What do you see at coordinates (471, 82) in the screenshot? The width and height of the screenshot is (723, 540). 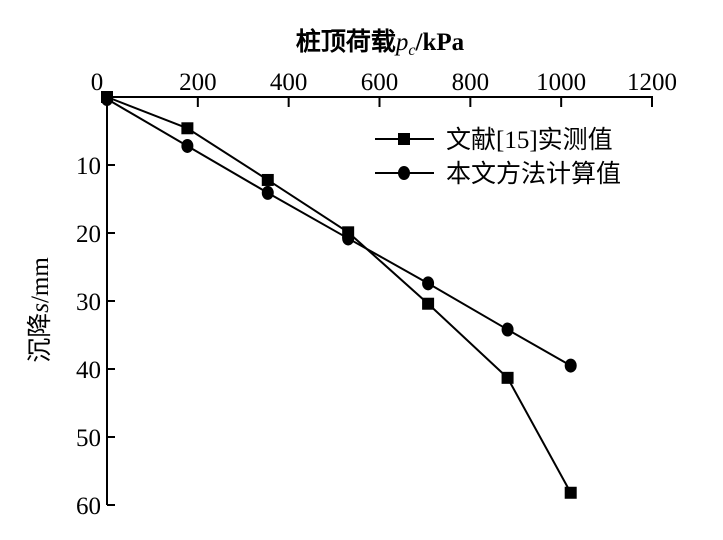 I see `x-tick-label: 800` at bounding box center [471, 82].